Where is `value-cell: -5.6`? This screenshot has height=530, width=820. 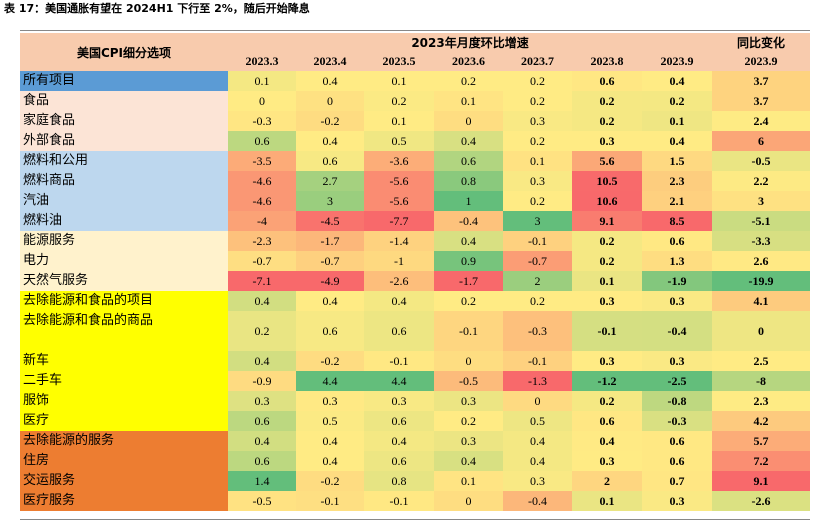
value-cell: -5.6 is located at coordinates (399, 201).